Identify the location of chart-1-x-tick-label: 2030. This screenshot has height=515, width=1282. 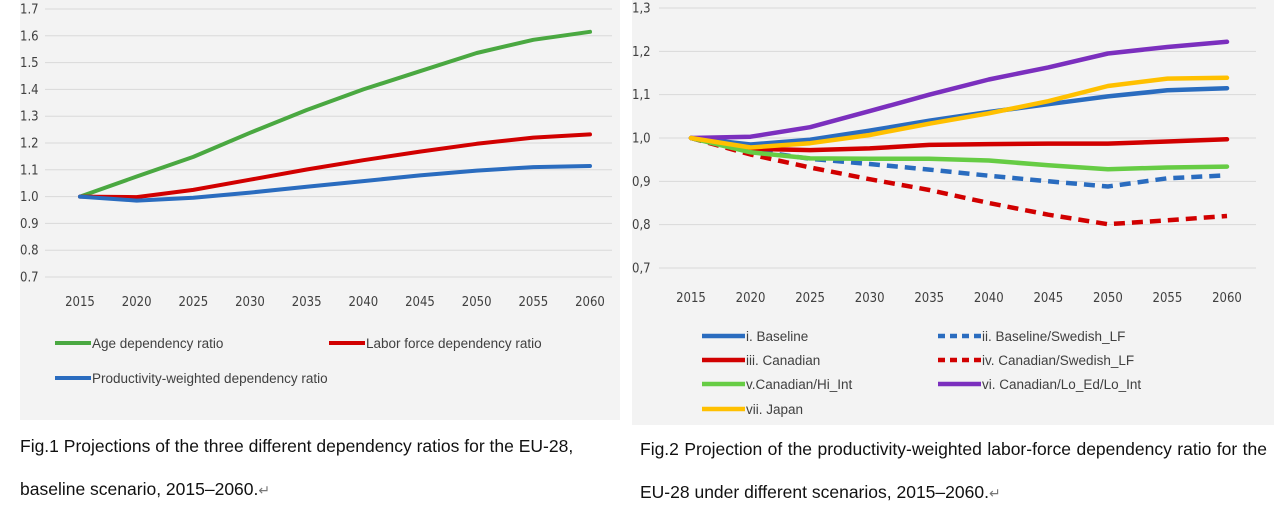
(250, 302).